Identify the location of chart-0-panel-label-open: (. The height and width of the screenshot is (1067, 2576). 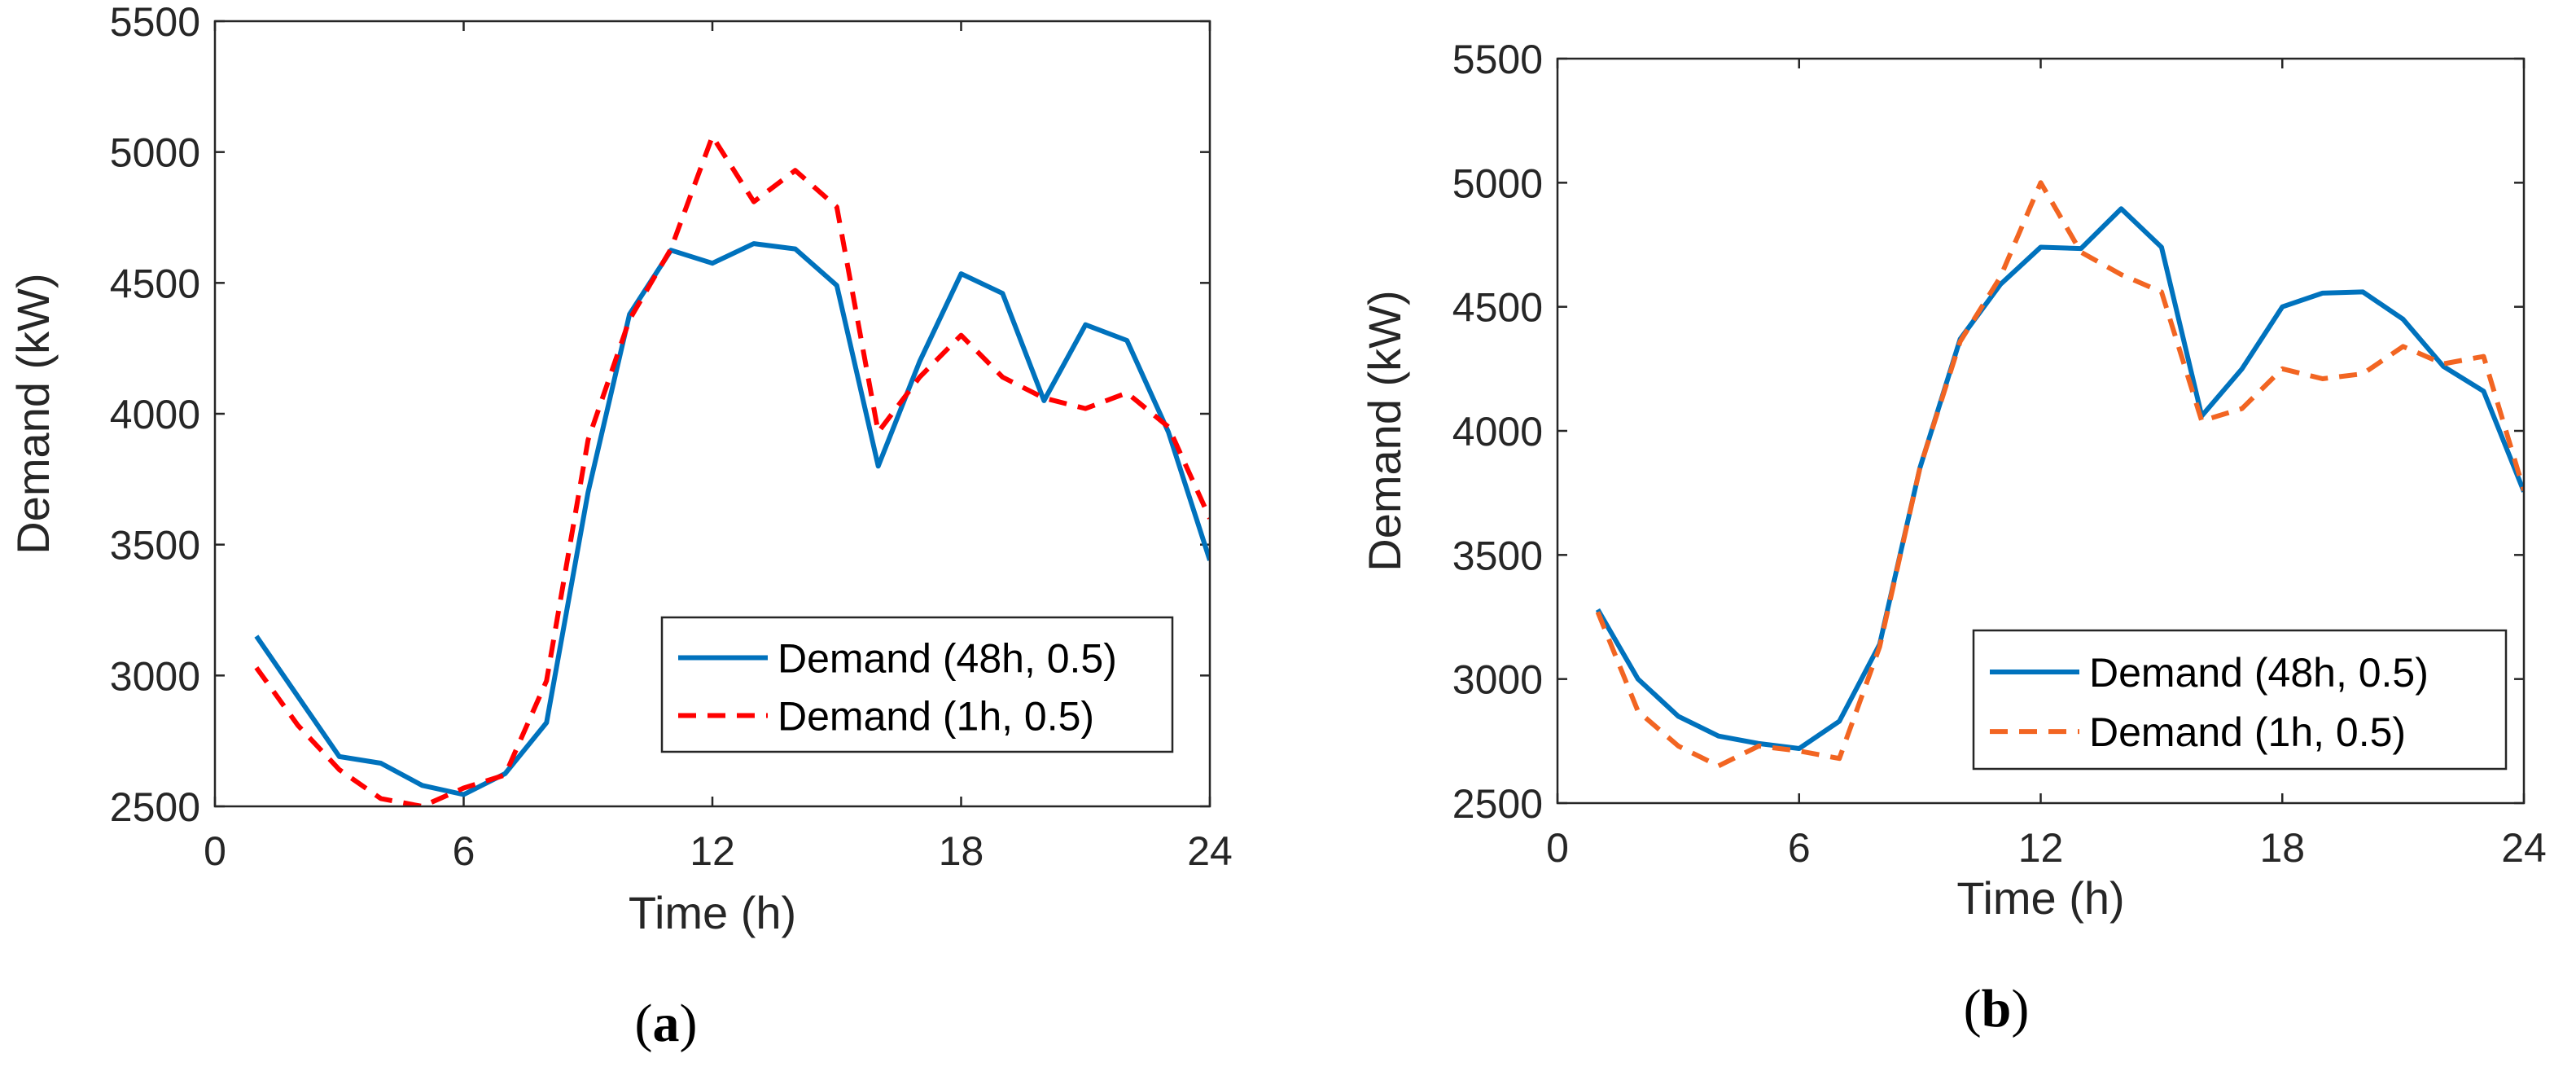
(644, 1023).